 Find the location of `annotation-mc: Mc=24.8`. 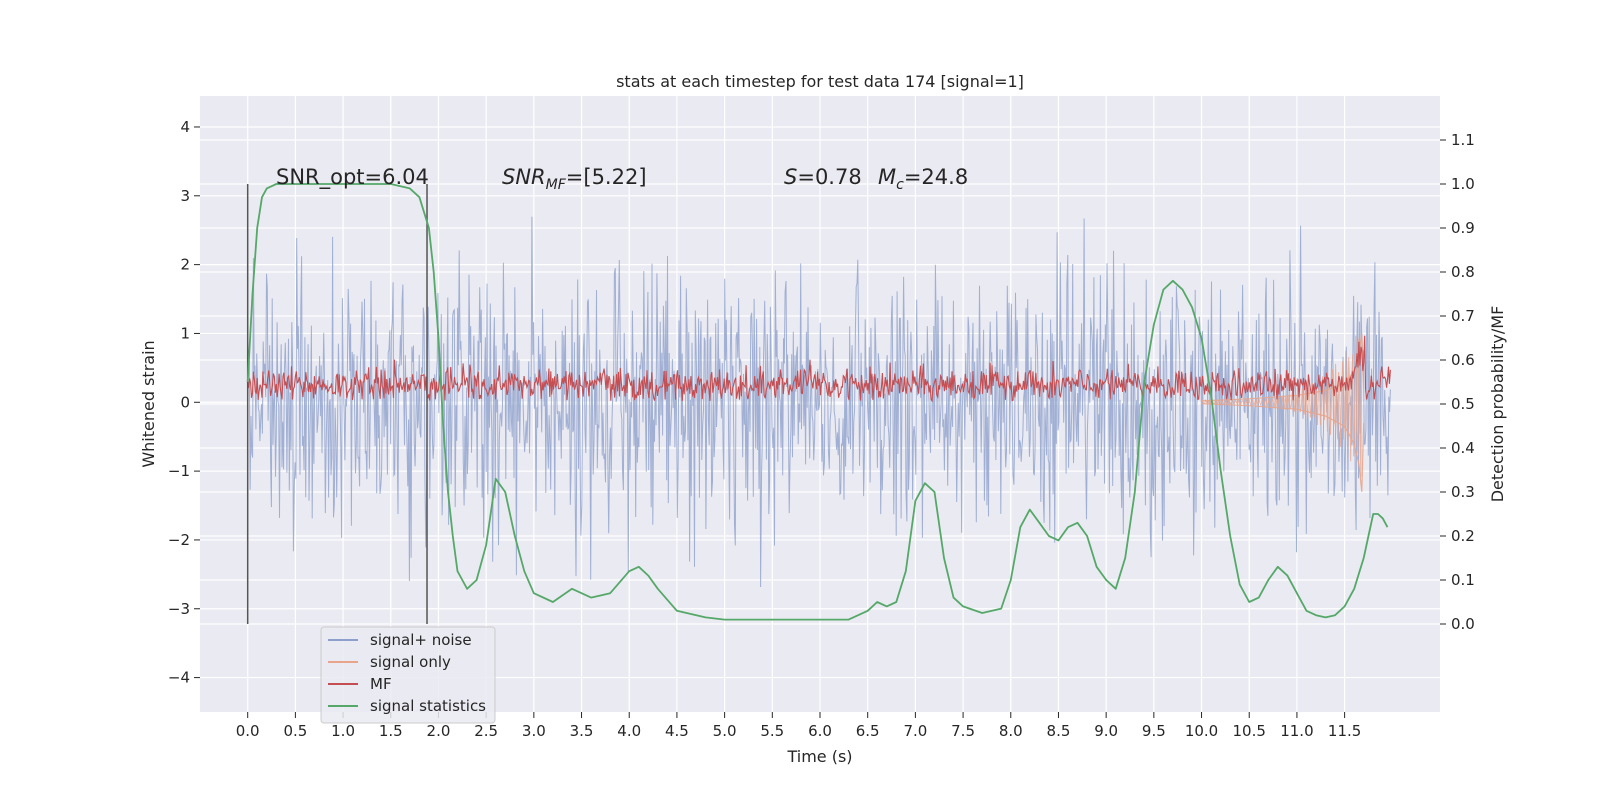

annotation-mc: Mc=24.8 is located at coordinates (923, 179).